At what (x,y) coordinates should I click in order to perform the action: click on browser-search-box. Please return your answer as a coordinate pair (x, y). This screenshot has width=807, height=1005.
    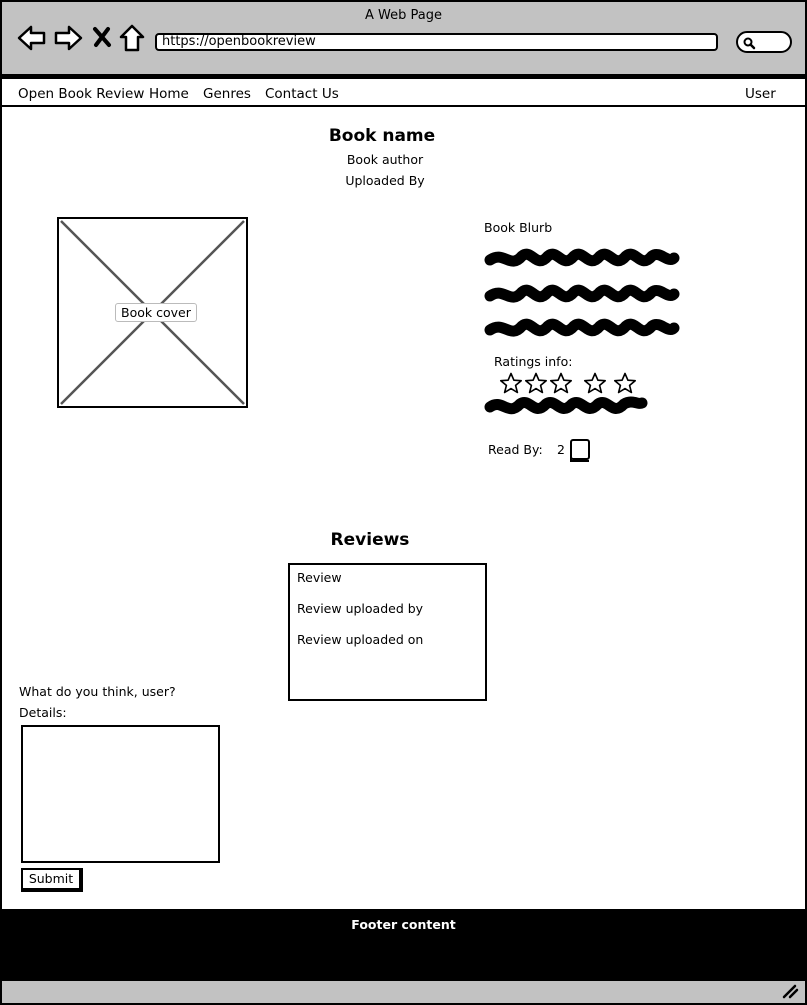
    Looking at the image, I should click on (764, 42).